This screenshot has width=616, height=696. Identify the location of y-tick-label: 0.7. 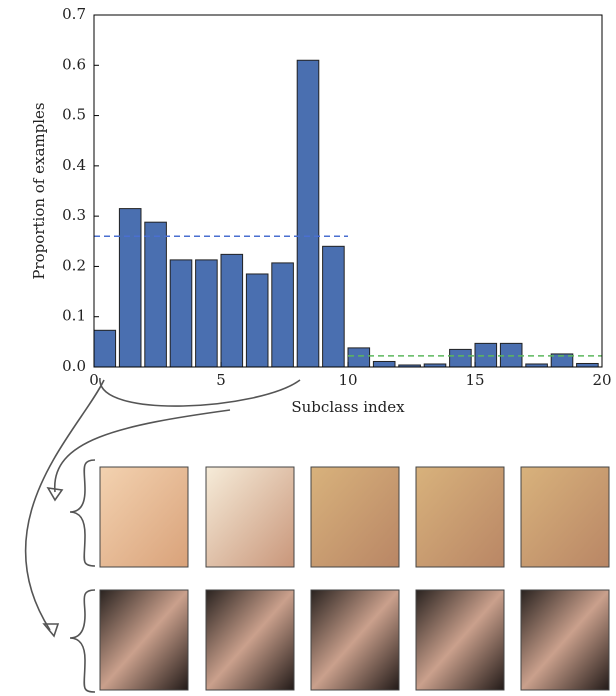
(74, 14).